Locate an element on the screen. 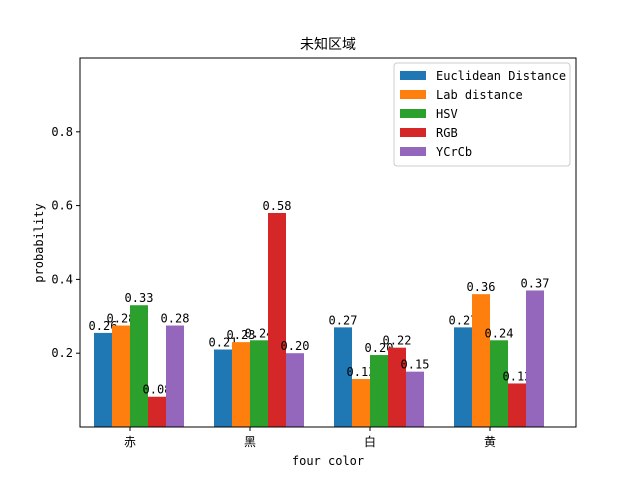  legend-label: YCrCb is located at coordinates (454, 152).